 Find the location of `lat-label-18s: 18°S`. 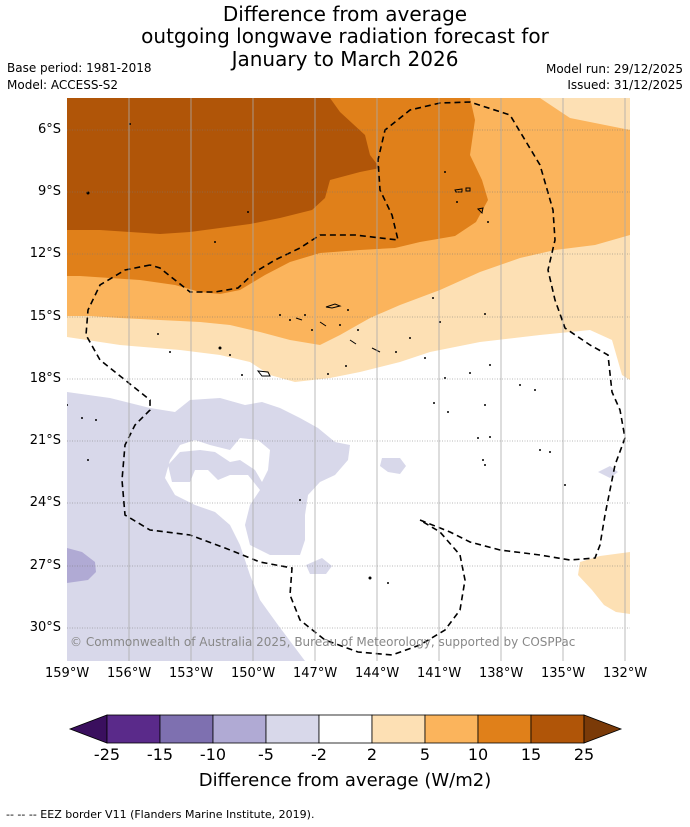

lat-label-18s: 18°S is located at coordinates (45, 378).